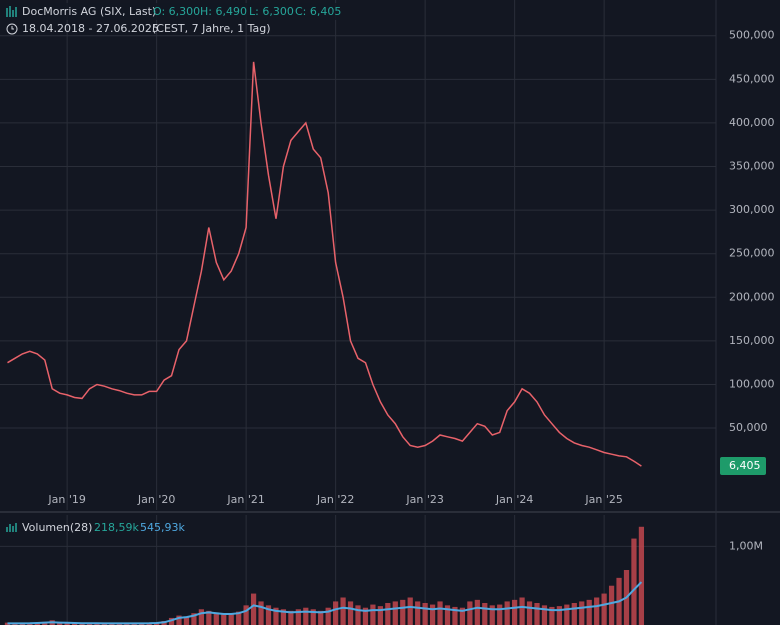  I want to click on y-tick-label: 250,000, so click(752, 253).